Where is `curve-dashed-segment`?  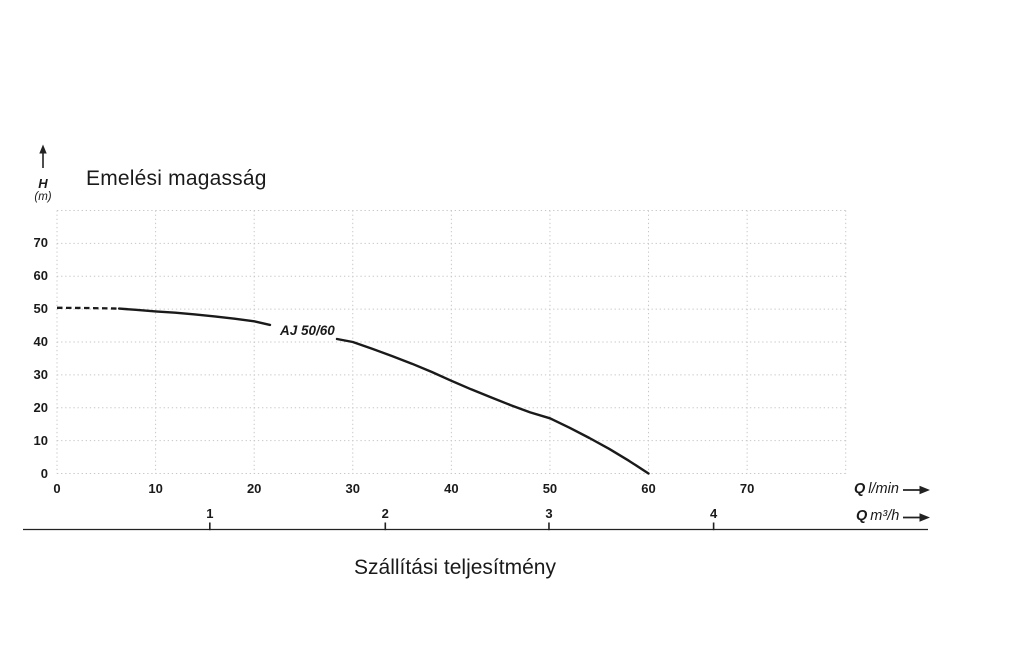 curve-dashed-segment is located at coordinates (88, 308).